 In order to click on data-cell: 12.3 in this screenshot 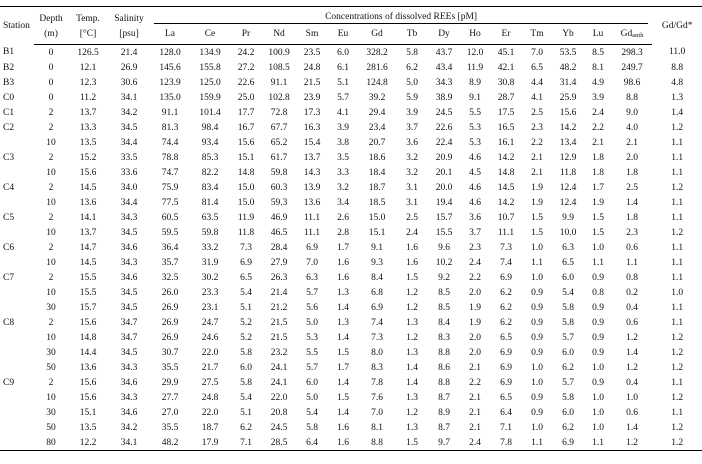, I will do `click(88, 82)`.